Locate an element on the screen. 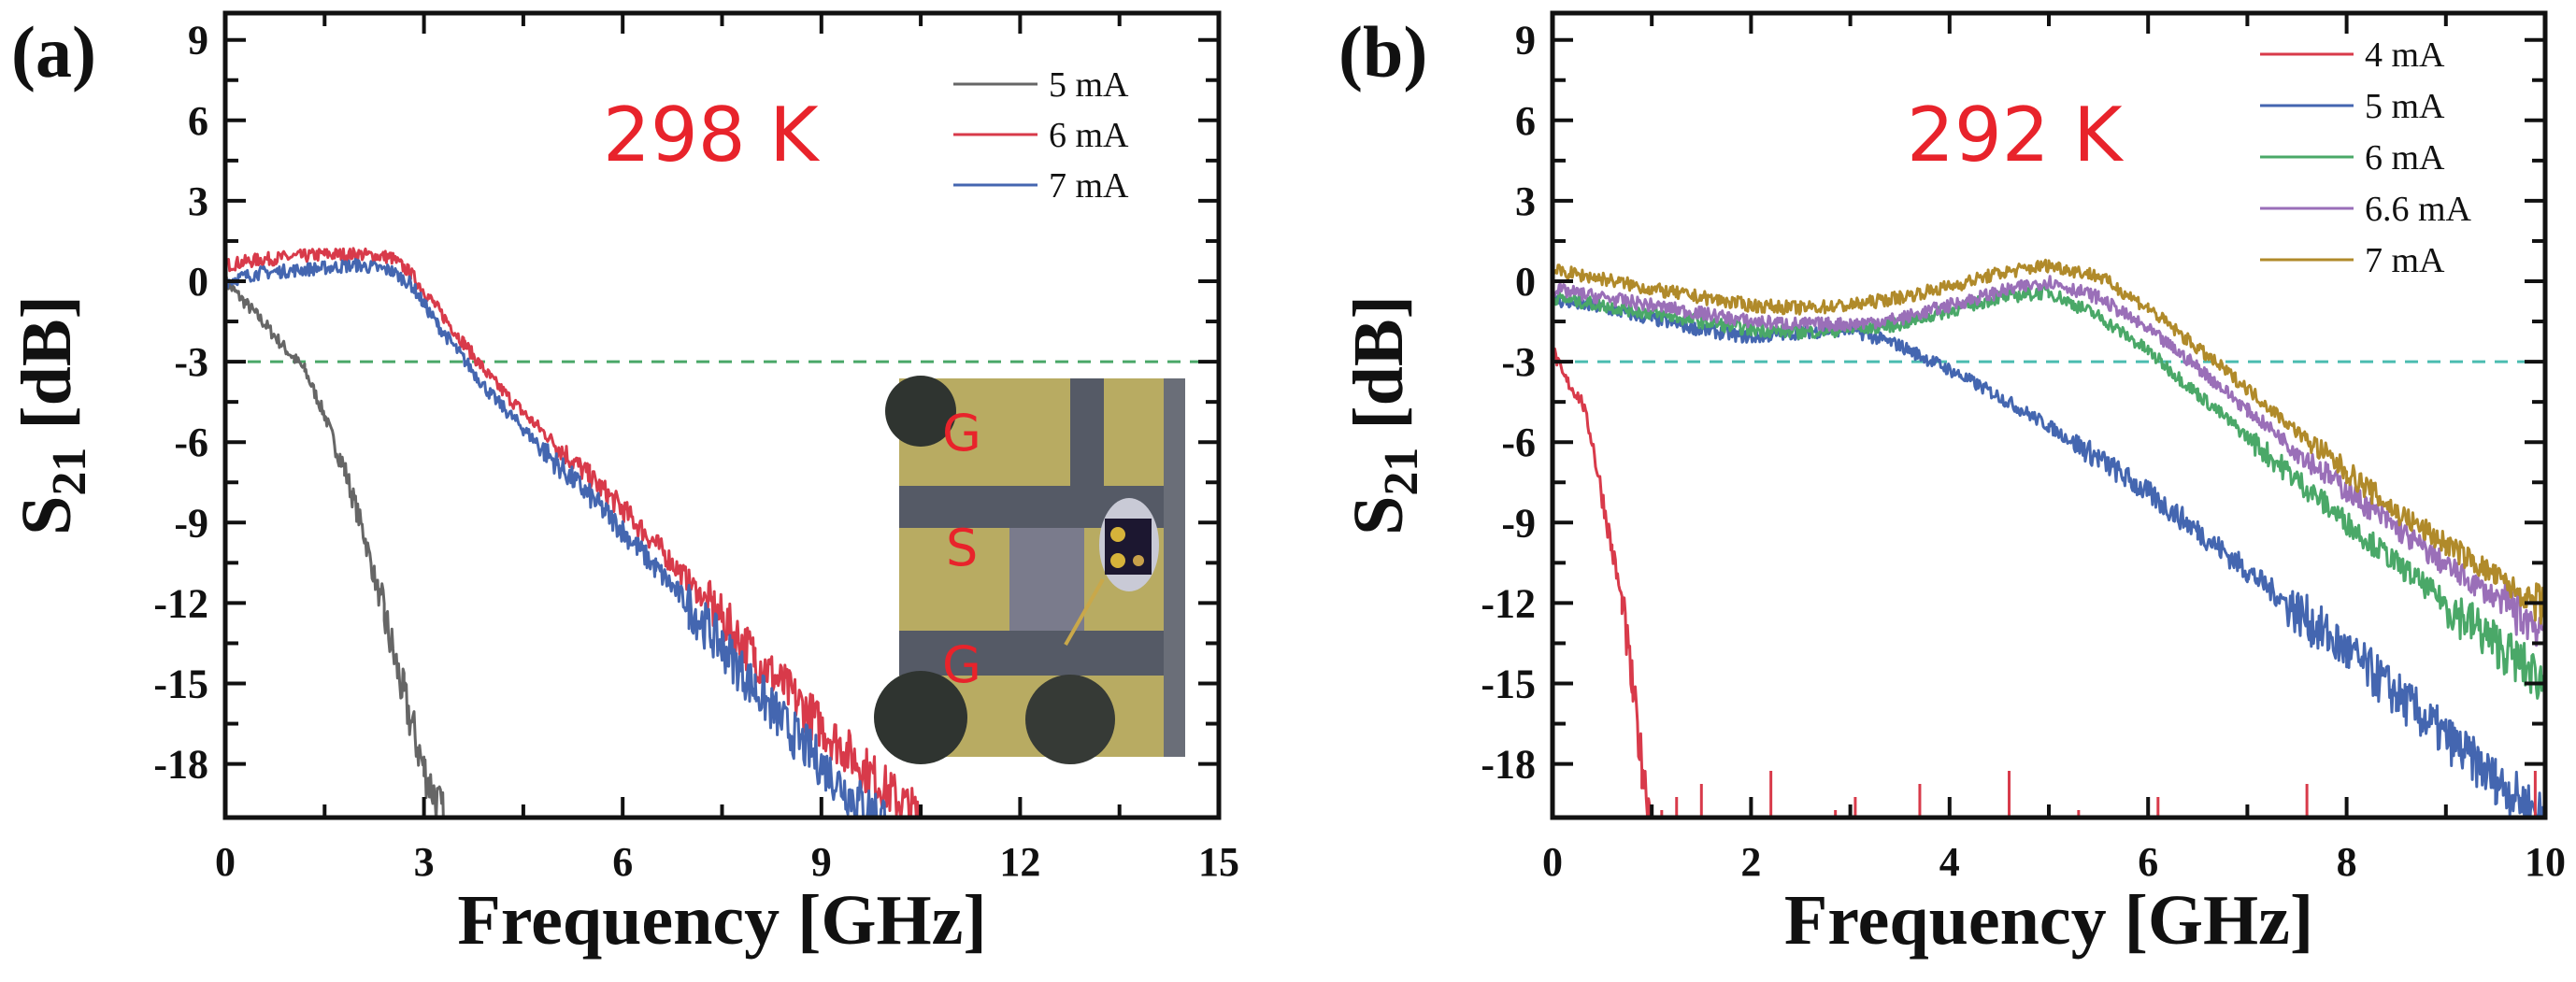  inset-label-s: S is located at coordinates (962, 548).